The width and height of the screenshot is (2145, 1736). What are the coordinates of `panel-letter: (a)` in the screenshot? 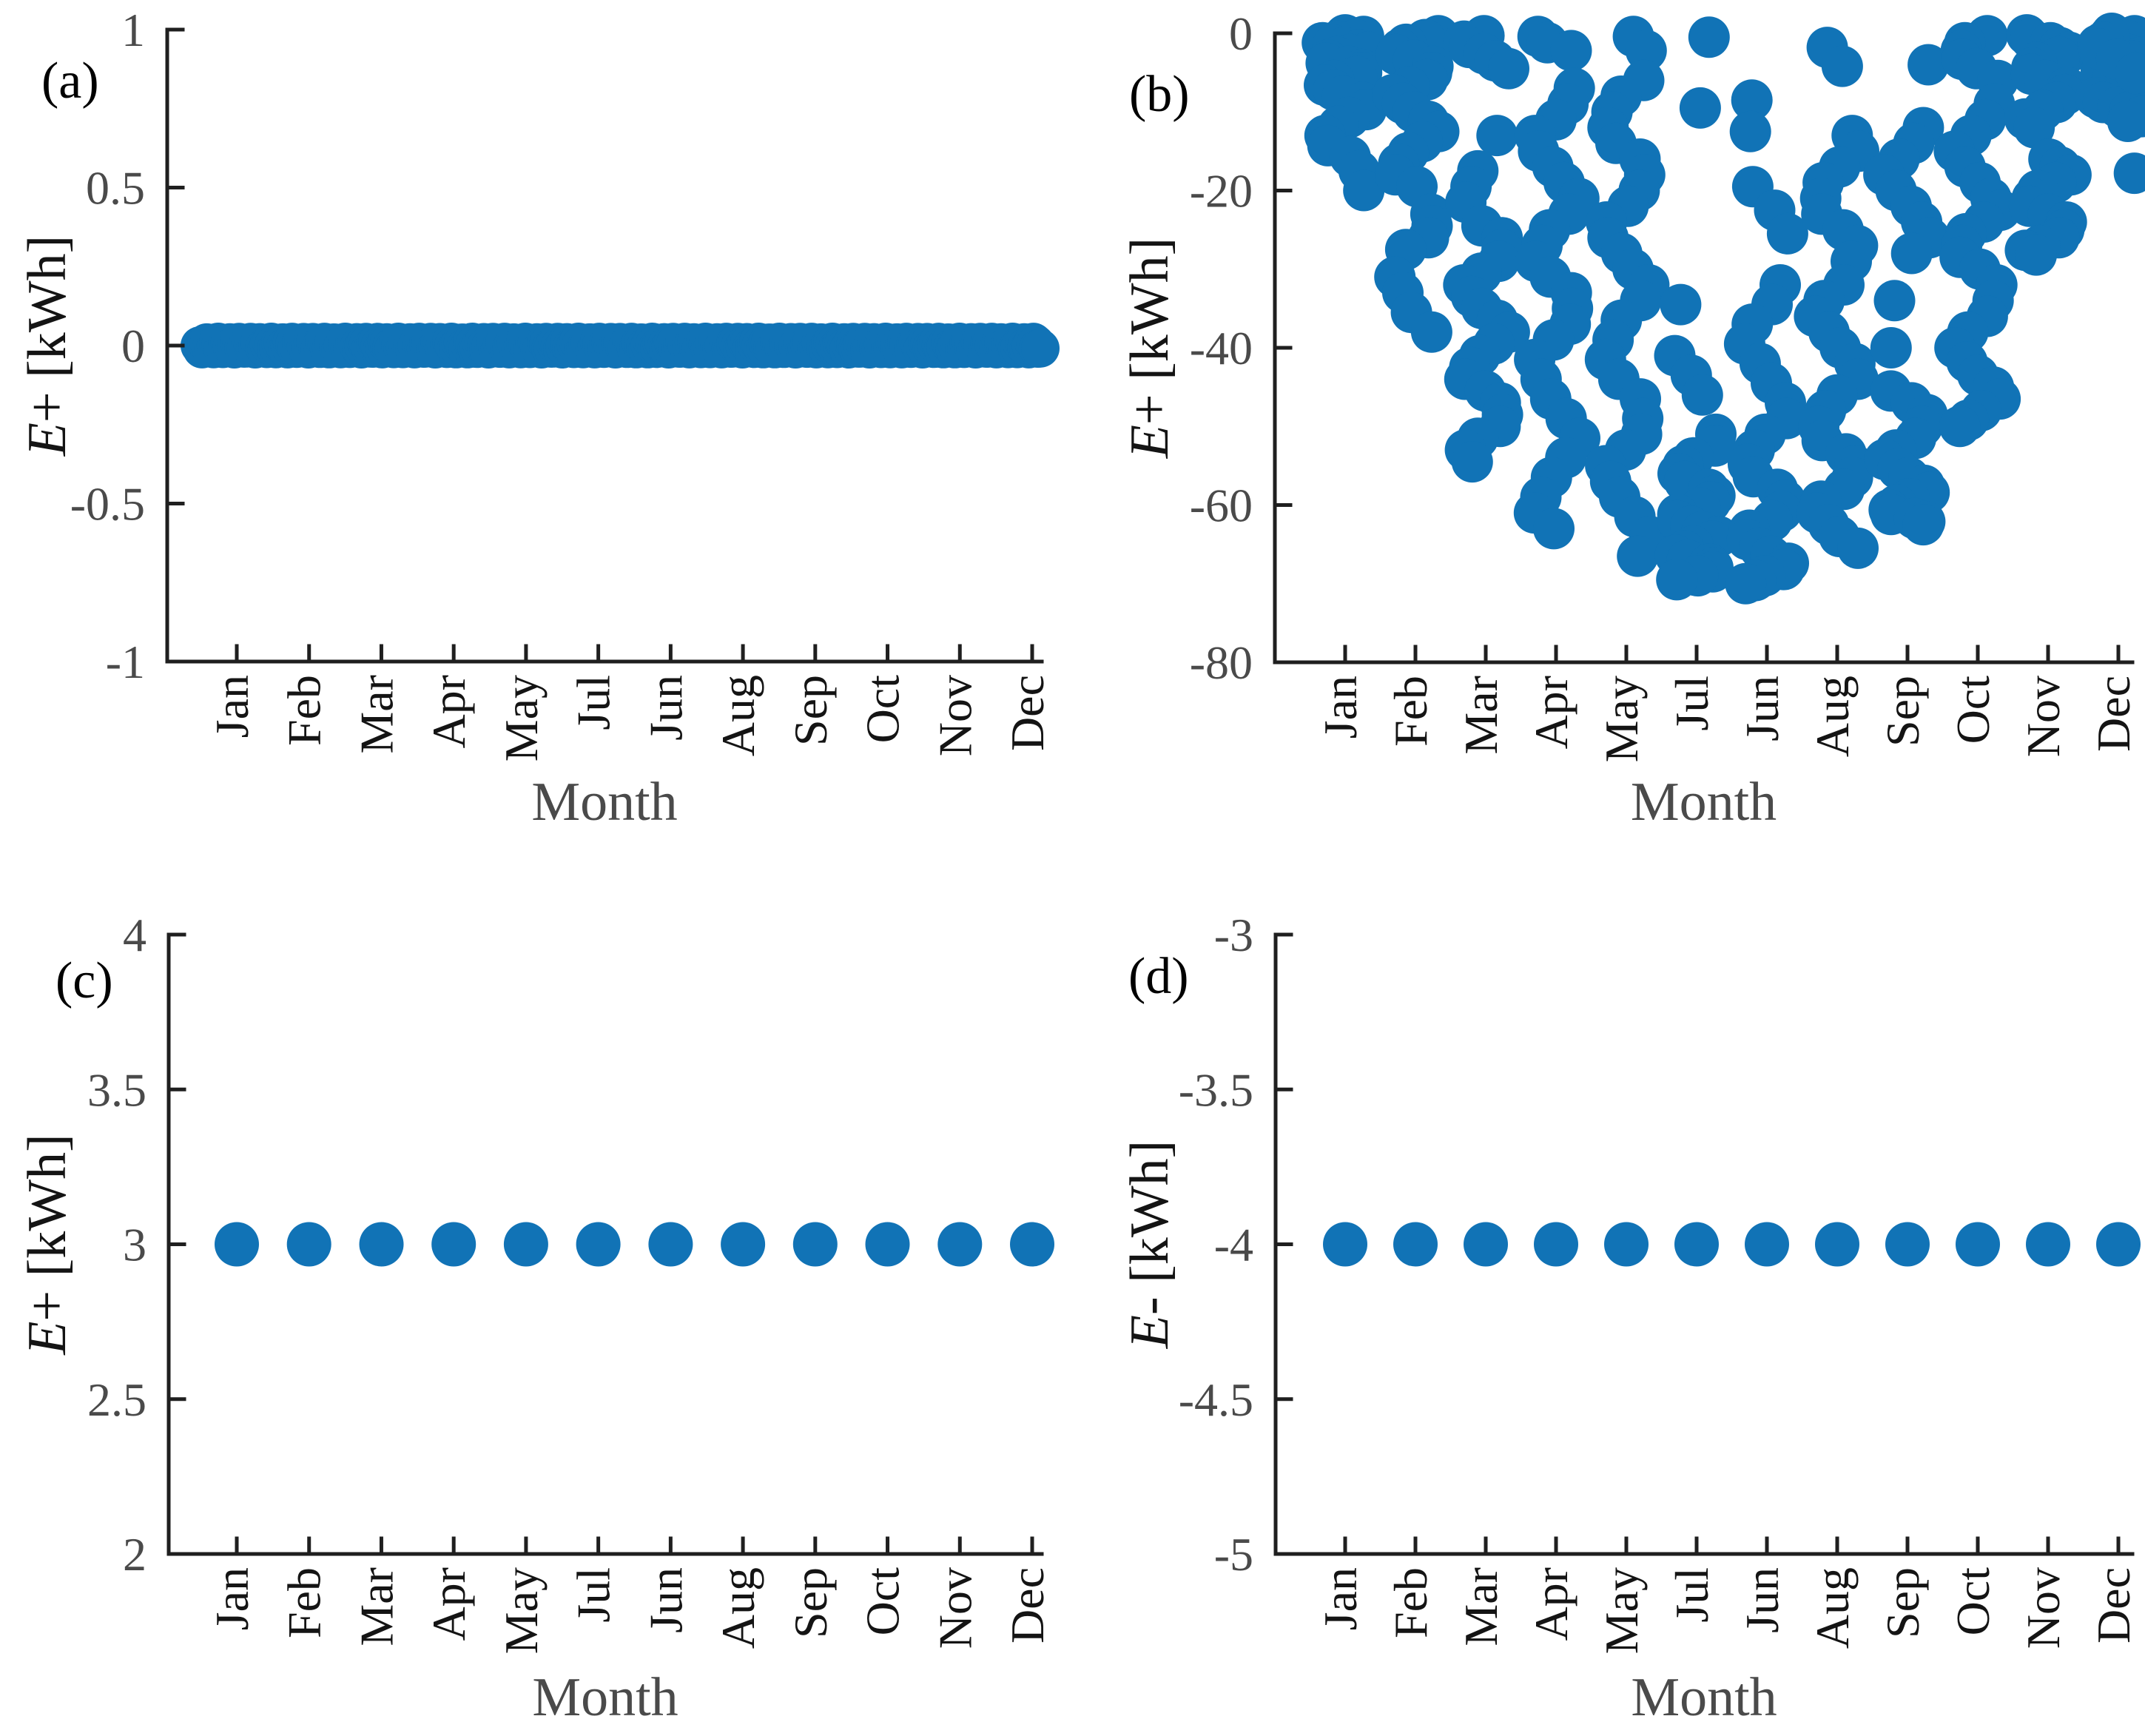 It's located at (70, 82).